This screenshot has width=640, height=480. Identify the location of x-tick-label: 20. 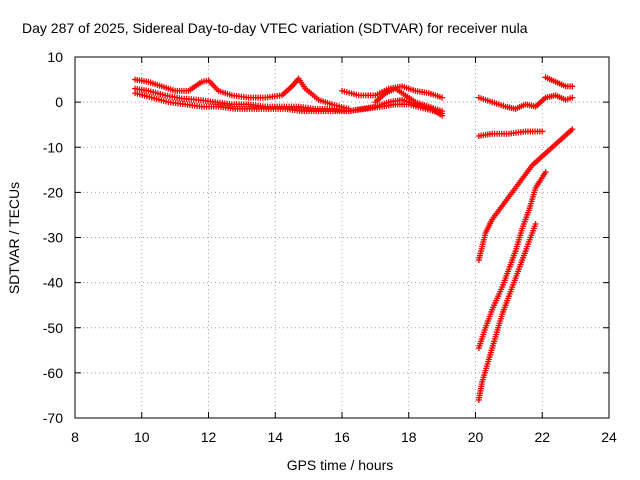
(476, 437).